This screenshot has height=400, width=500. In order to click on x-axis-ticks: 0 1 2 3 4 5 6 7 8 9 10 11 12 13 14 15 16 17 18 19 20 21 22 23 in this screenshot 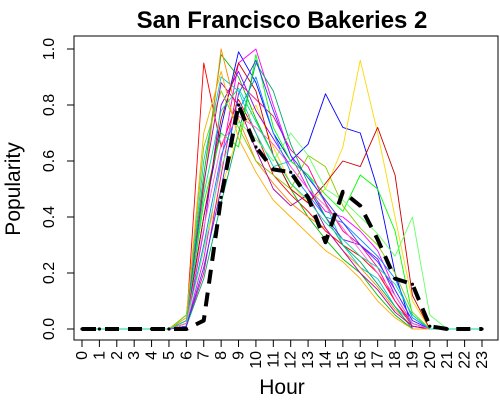, I will do `click(282, 354)`.